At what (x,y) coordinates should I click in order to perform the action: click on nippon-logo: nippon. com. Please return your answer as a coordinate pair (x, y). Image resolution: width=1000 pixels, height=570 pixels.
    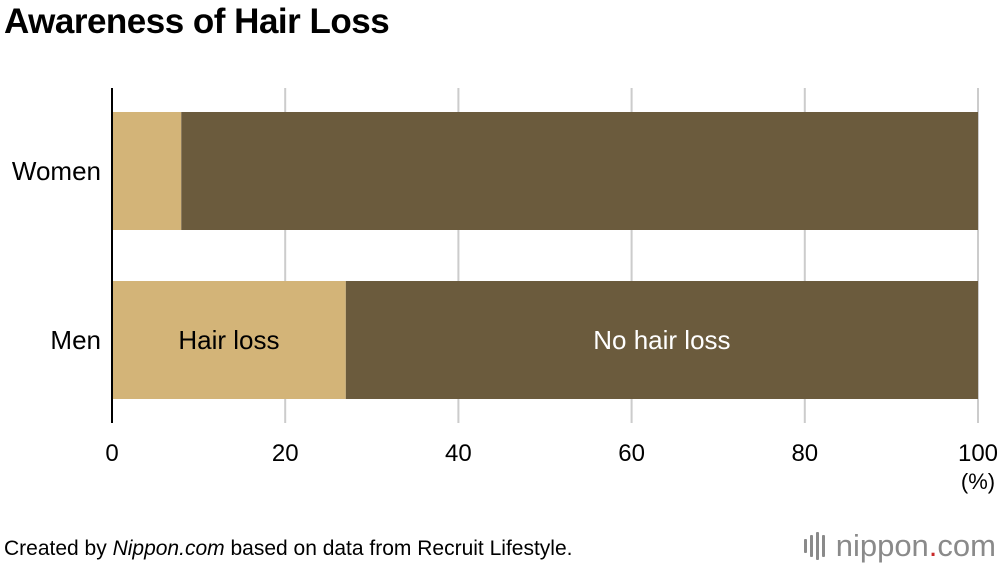
    Looking at the image, I should click on (899, 545).